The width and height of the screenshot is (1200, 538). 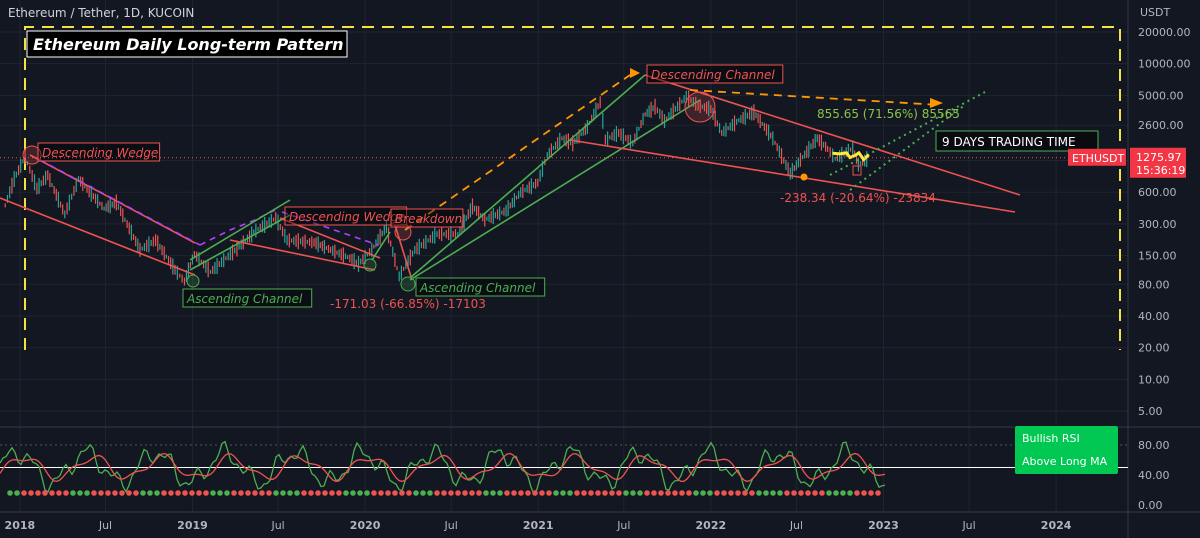 What do you see at coordinates (381, 246) in the screenshot?
I see `breakdown-green` at bounding box center [381, 246].